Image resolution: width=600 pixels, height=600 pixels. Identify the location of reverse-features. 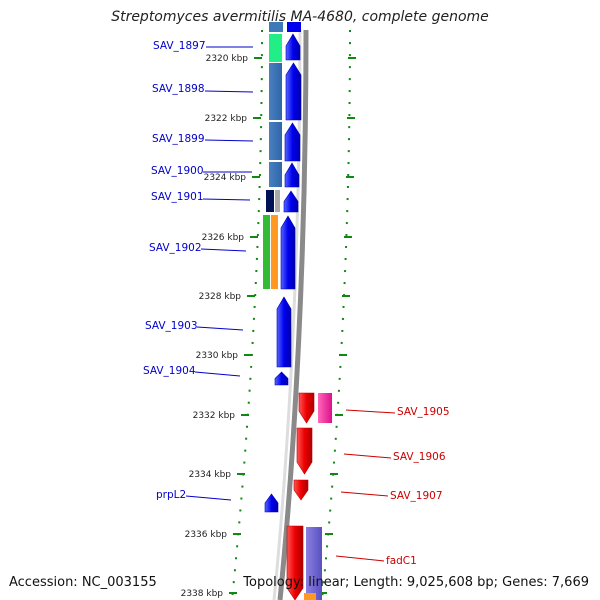
(318, 496).